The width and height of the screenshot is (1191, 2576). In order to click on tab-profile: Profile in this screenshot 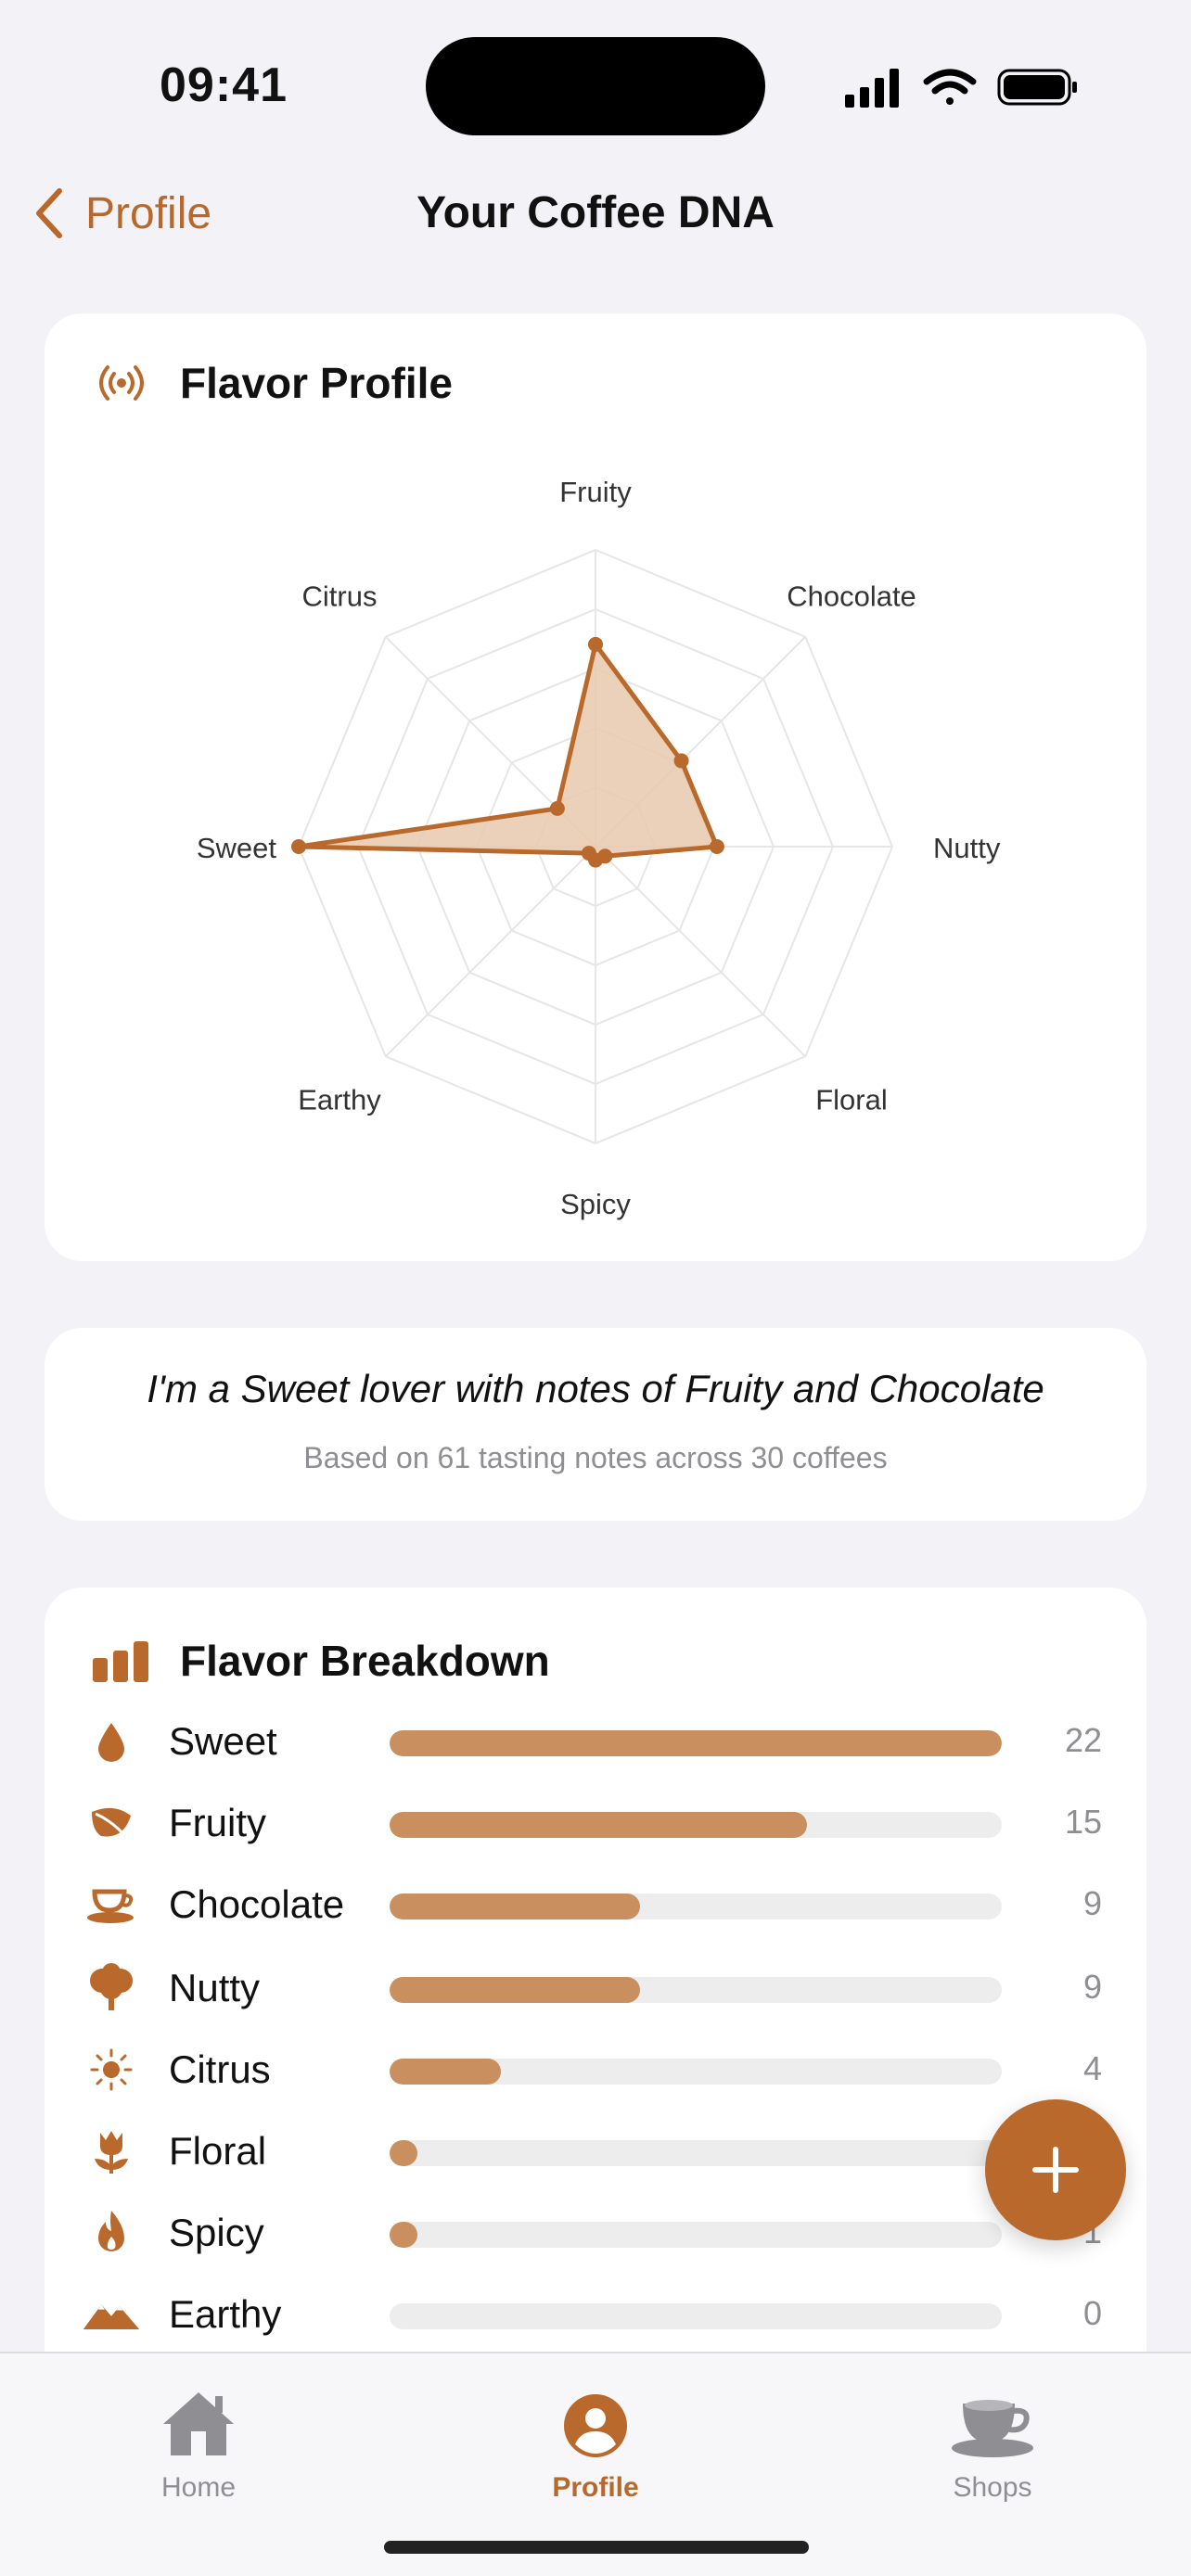, I will do `click(595, 2439)`.